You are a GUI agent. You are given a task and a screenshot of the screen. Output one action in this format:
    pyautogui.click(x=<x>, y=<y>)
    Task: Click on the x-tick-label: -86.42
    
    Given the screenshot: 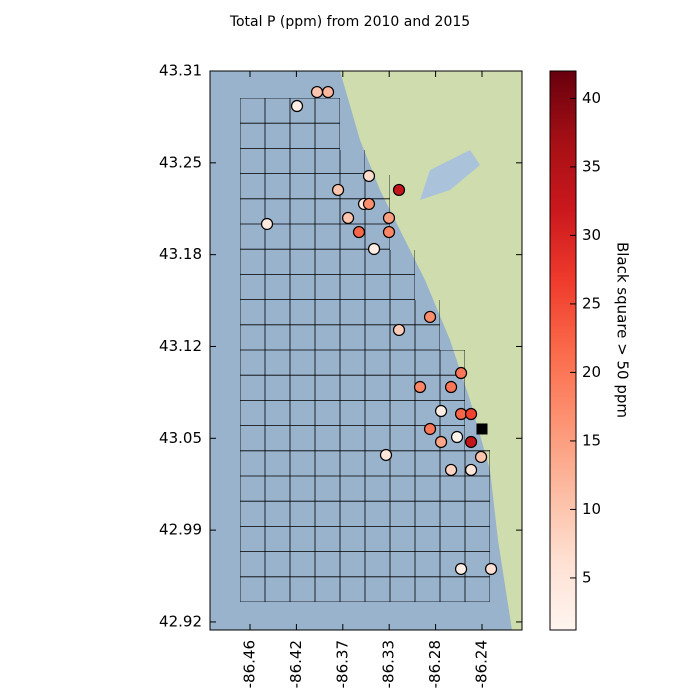 What is the action you would take?
    pyautogui.click(x=296, y=664)
    